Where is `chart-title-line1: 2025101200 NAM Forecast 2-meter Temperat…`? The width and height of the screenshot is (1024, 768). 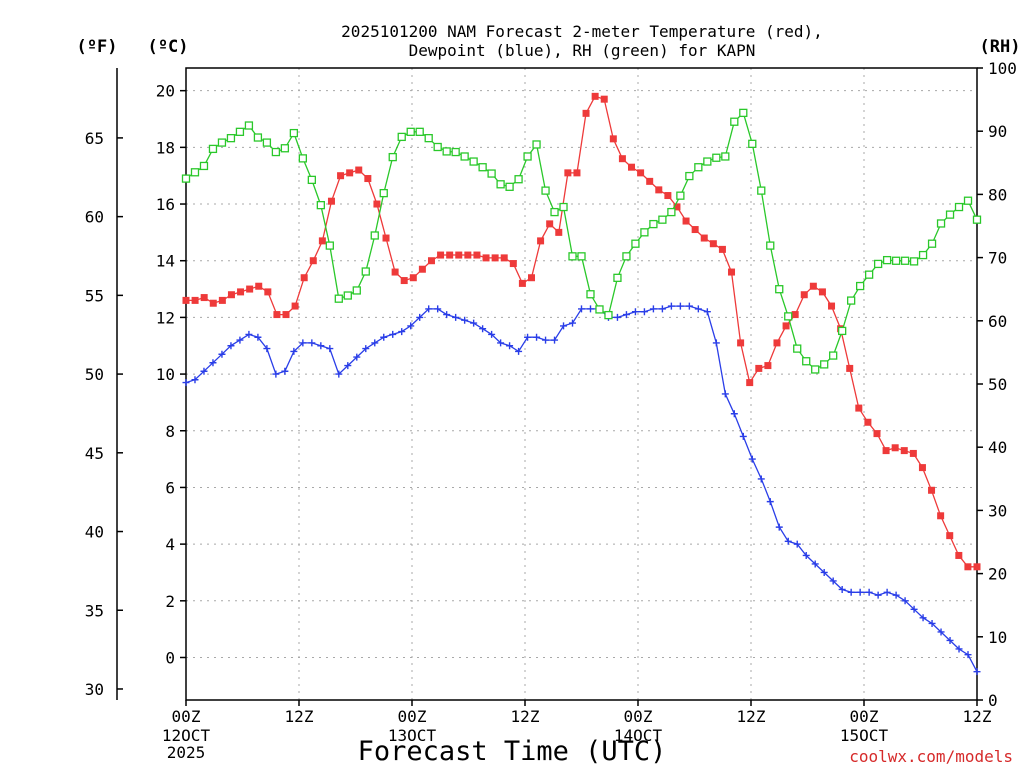 chart-title-line1: 2025101200 NAM Forecast 2-meter Temperat… is located at coordinates (582, 31).